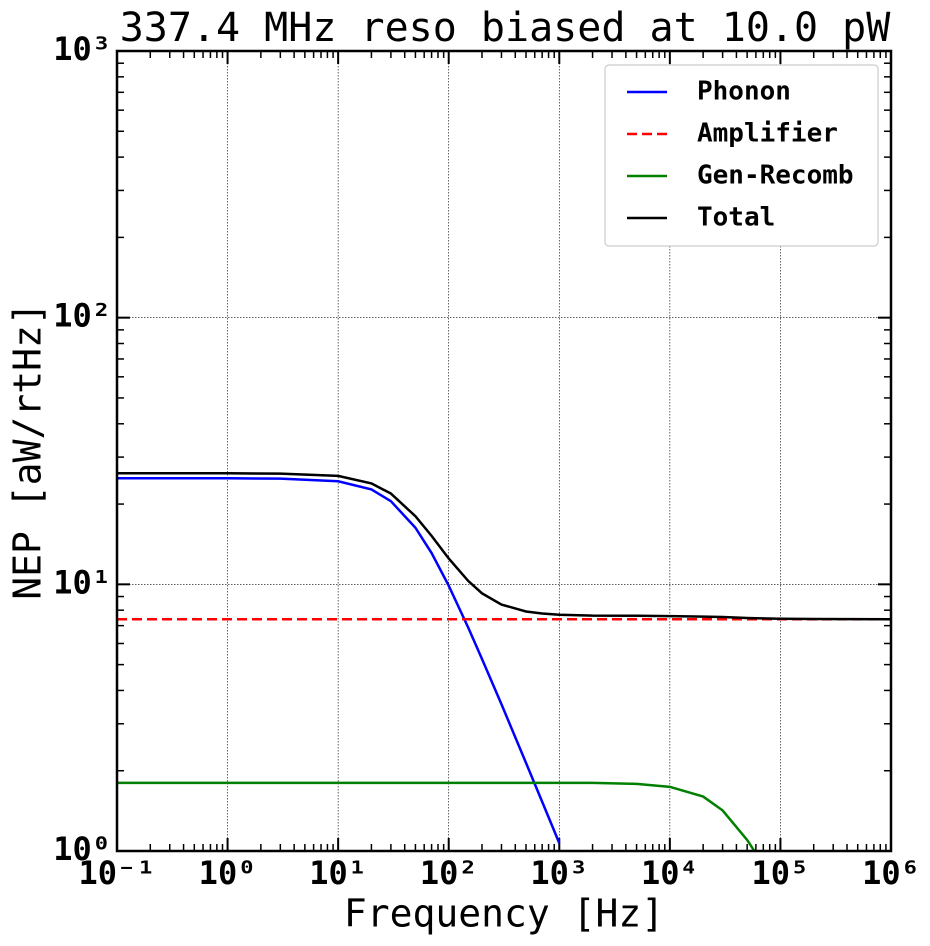 This screenshot has width=930, height=946. I want to click on x-tick-label: 10³, so click(559, 873).